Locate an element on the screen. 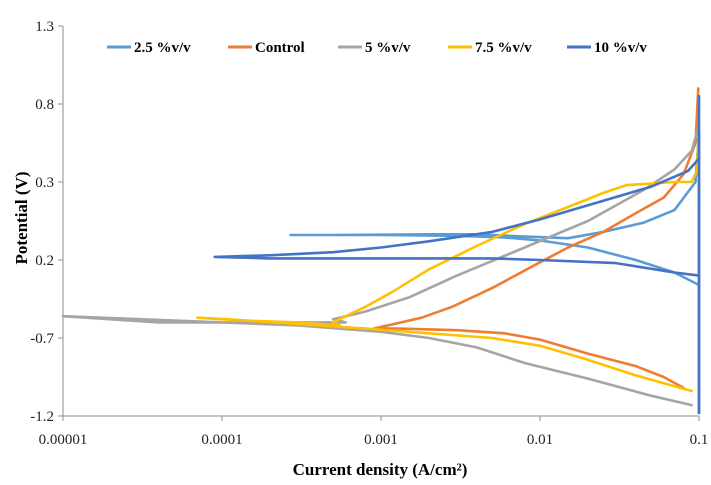  legend-label: 7.5 %v/v is located at coordinates (503, 48).